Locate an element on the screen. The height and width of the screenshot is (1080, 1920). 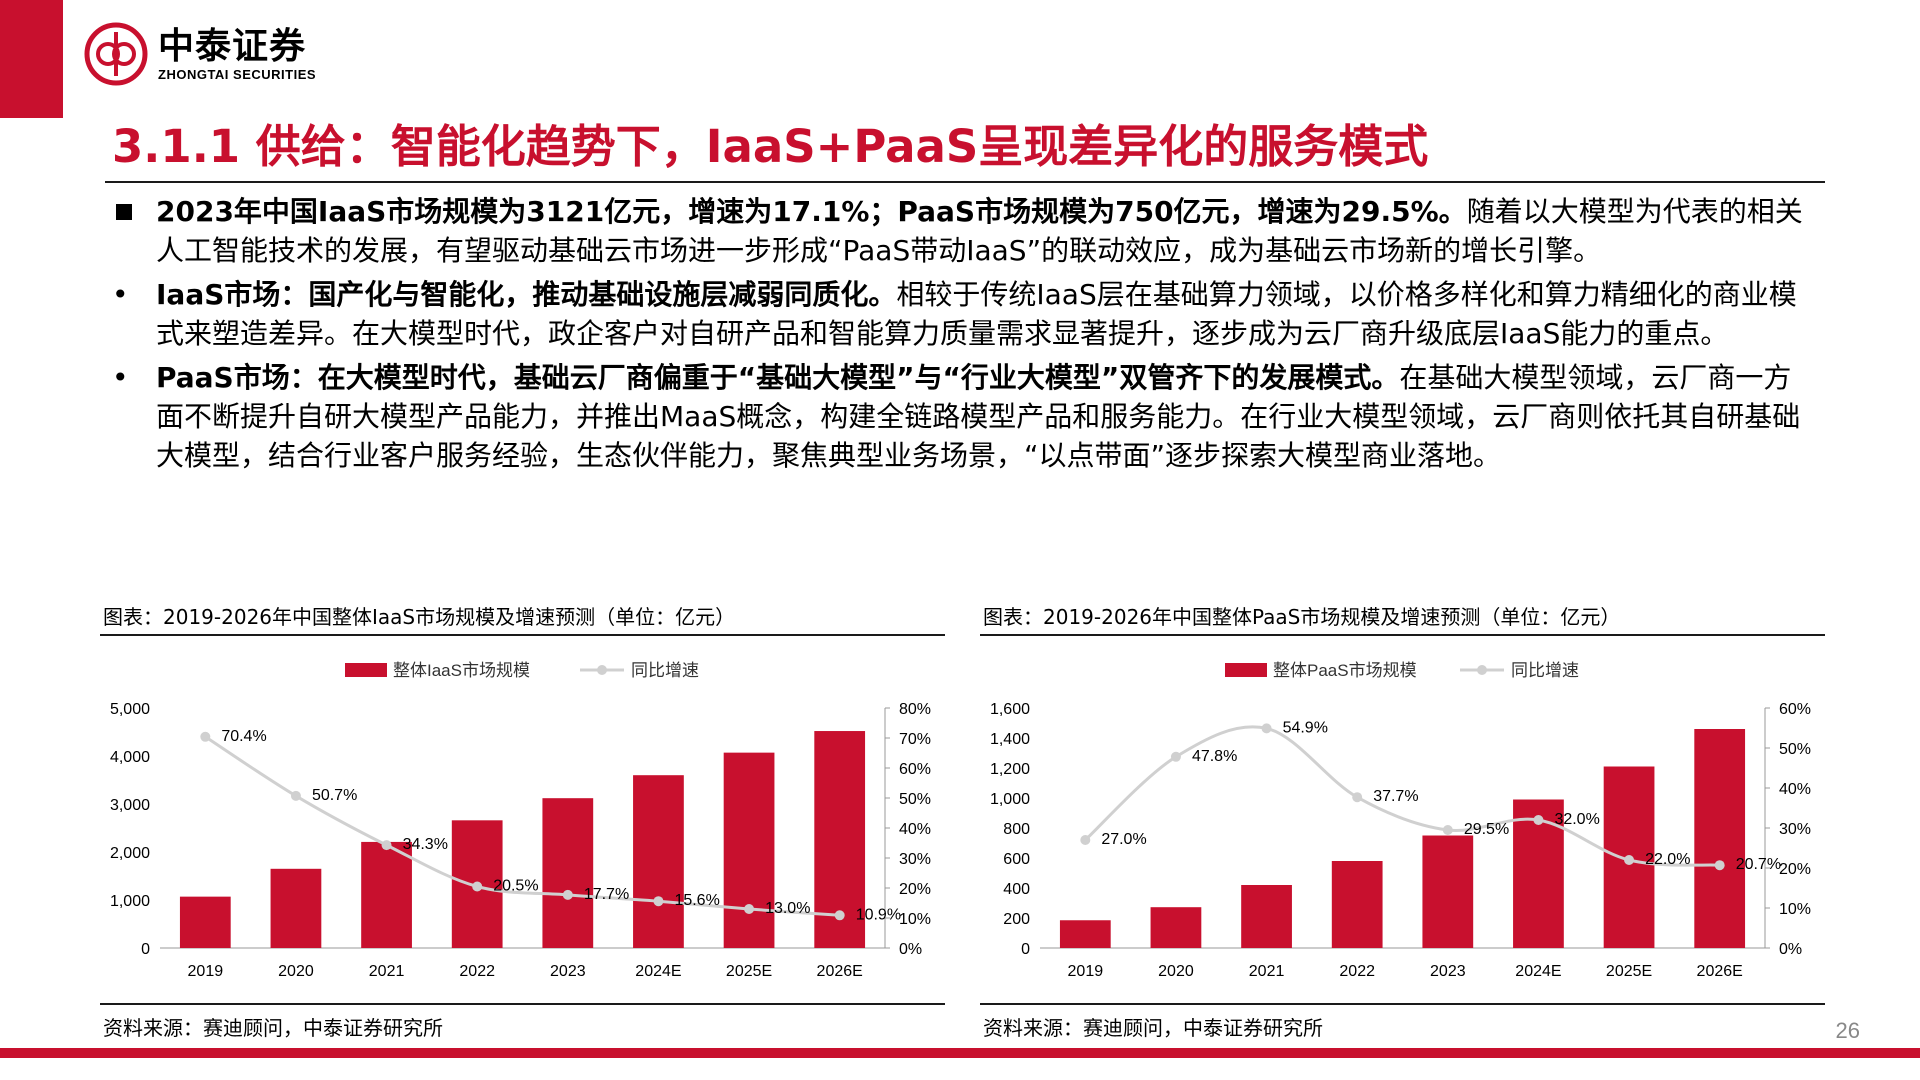
growth-data-label: 17.7% is located at coordinates (606, 894).